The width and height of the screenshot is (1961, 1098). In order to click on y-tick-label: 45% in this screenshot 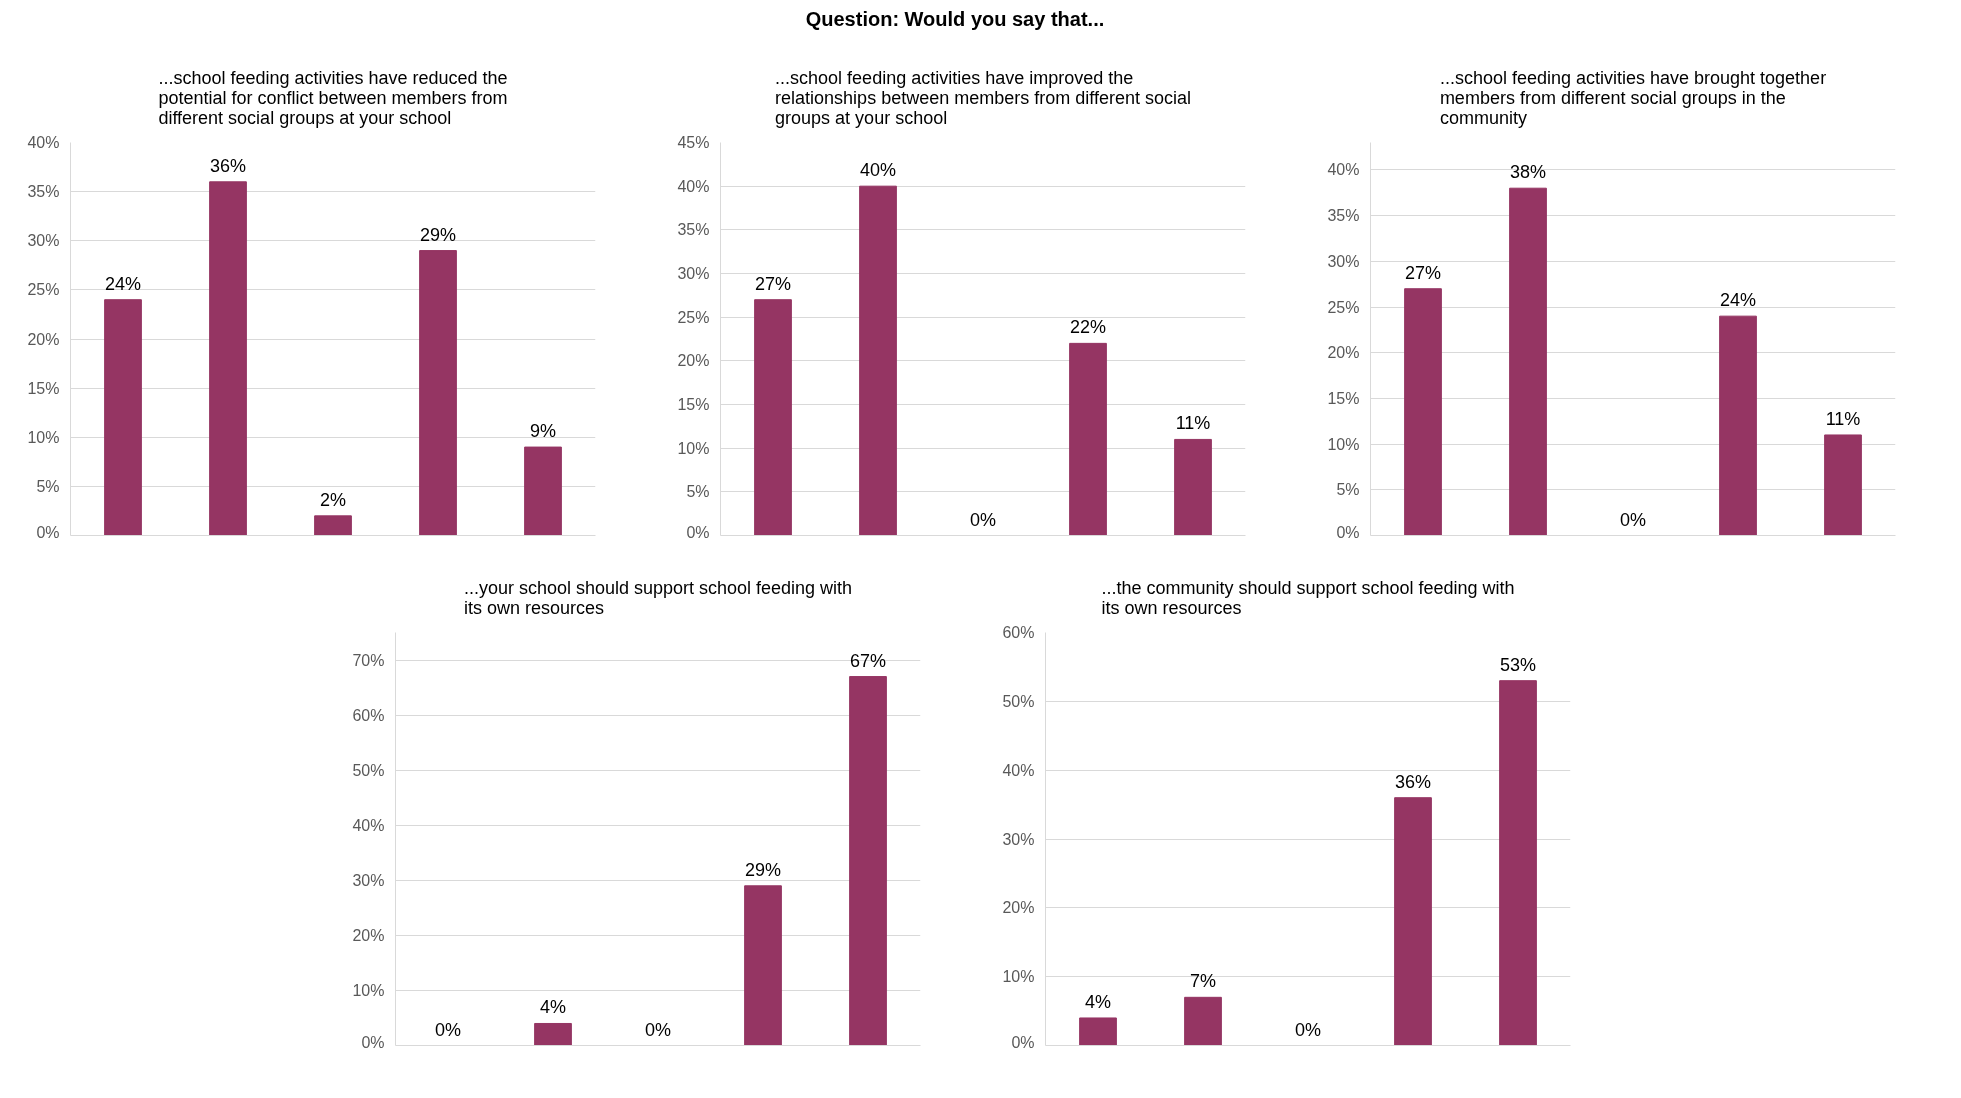, I will do `click(693, 142)`.